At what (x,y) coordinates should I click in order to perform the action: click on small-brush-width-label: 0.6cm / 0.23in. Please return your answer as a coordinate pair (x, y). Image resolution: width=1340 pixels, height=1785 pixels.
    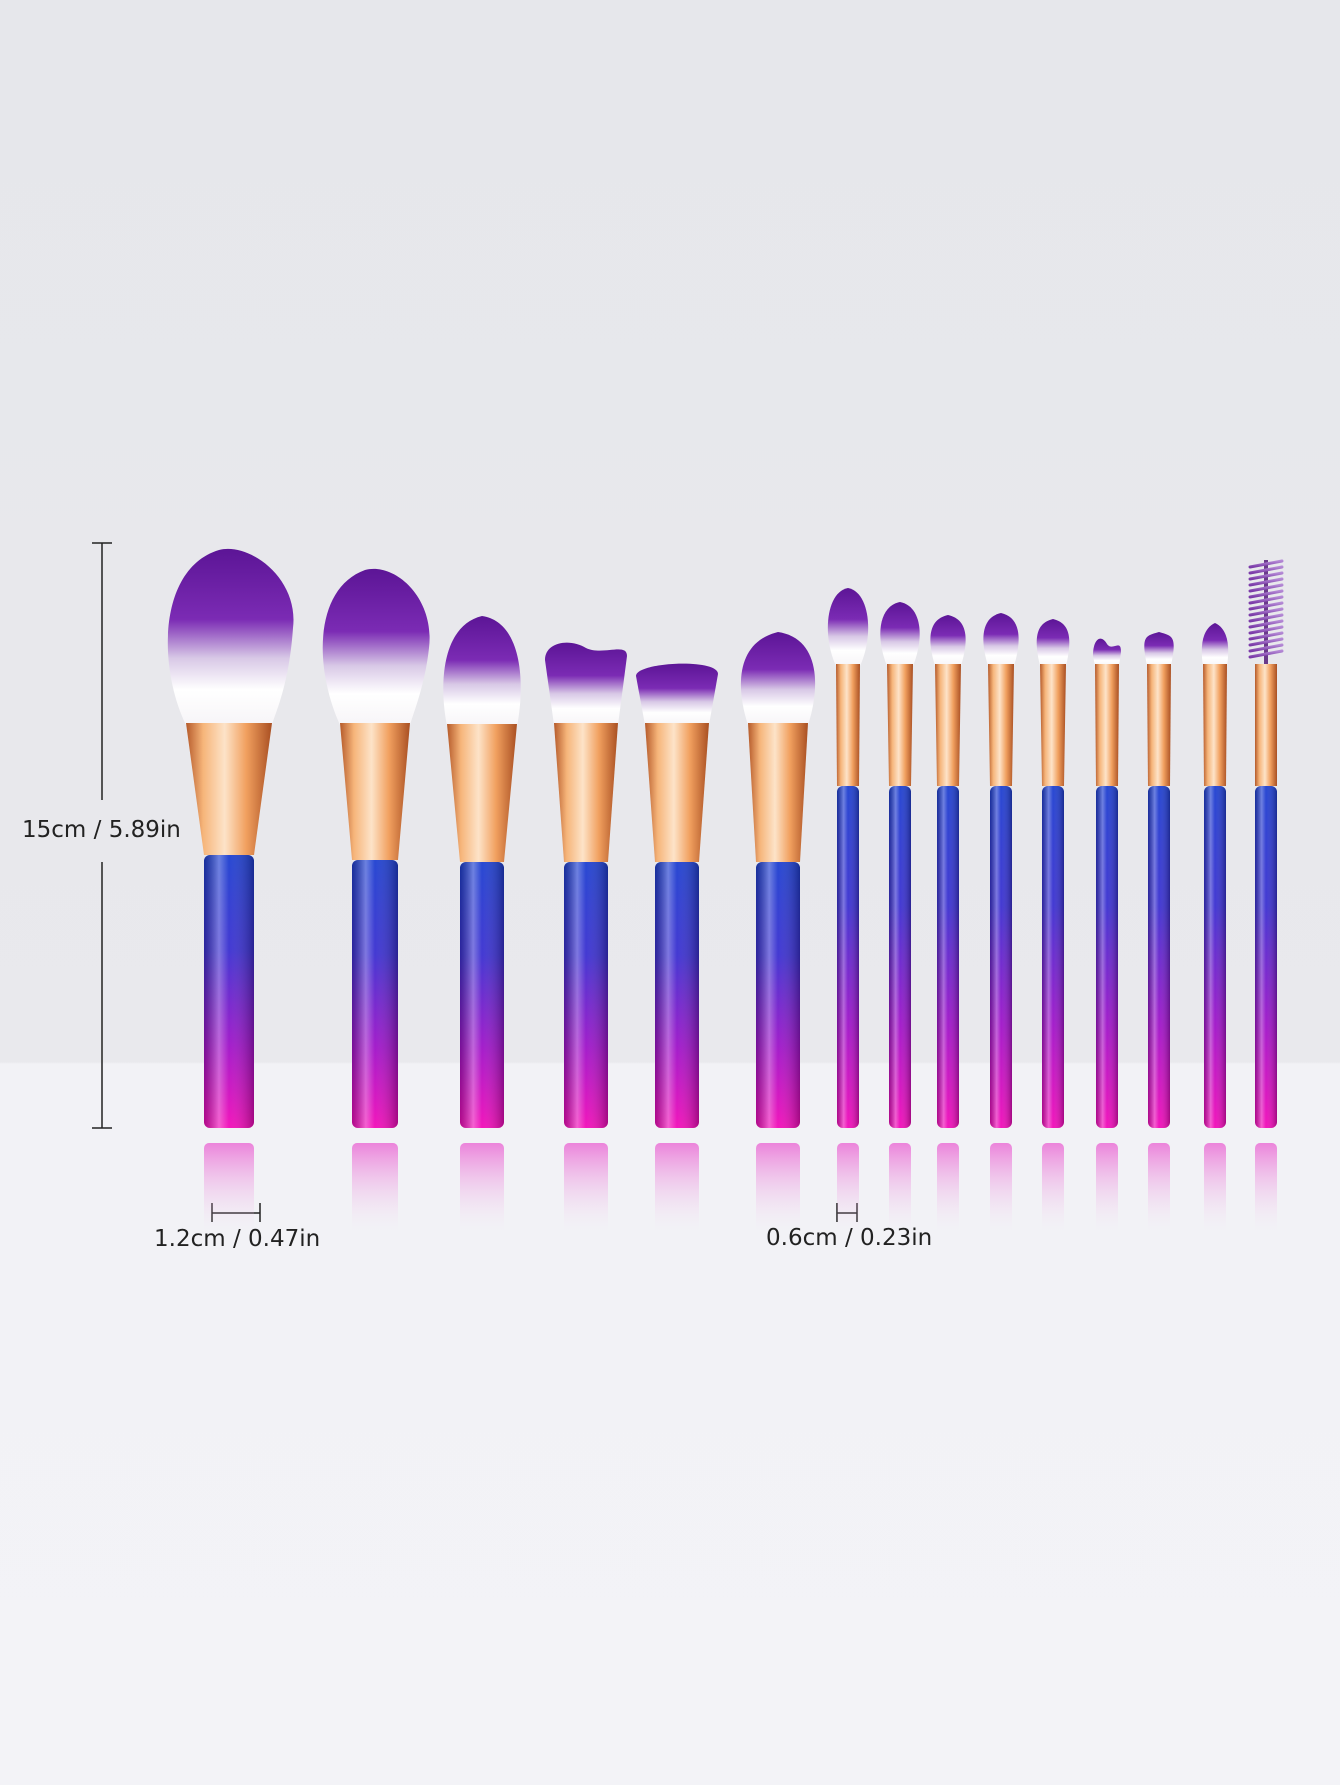
    Looking at the image, I should click on (849, 1238).